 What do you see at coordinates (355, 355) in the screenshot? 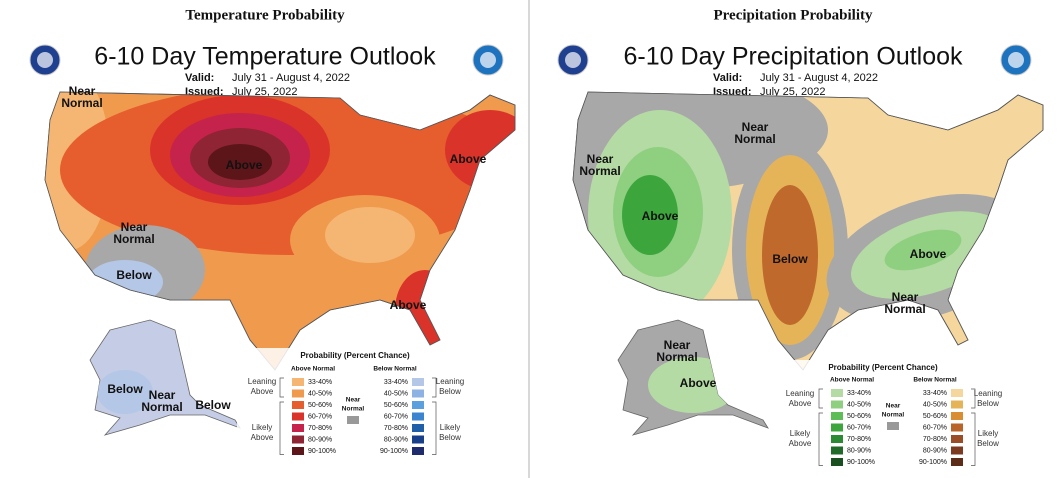
I see `legend-title: Probability (Percent Chance)` at bounding box center [355, 355].